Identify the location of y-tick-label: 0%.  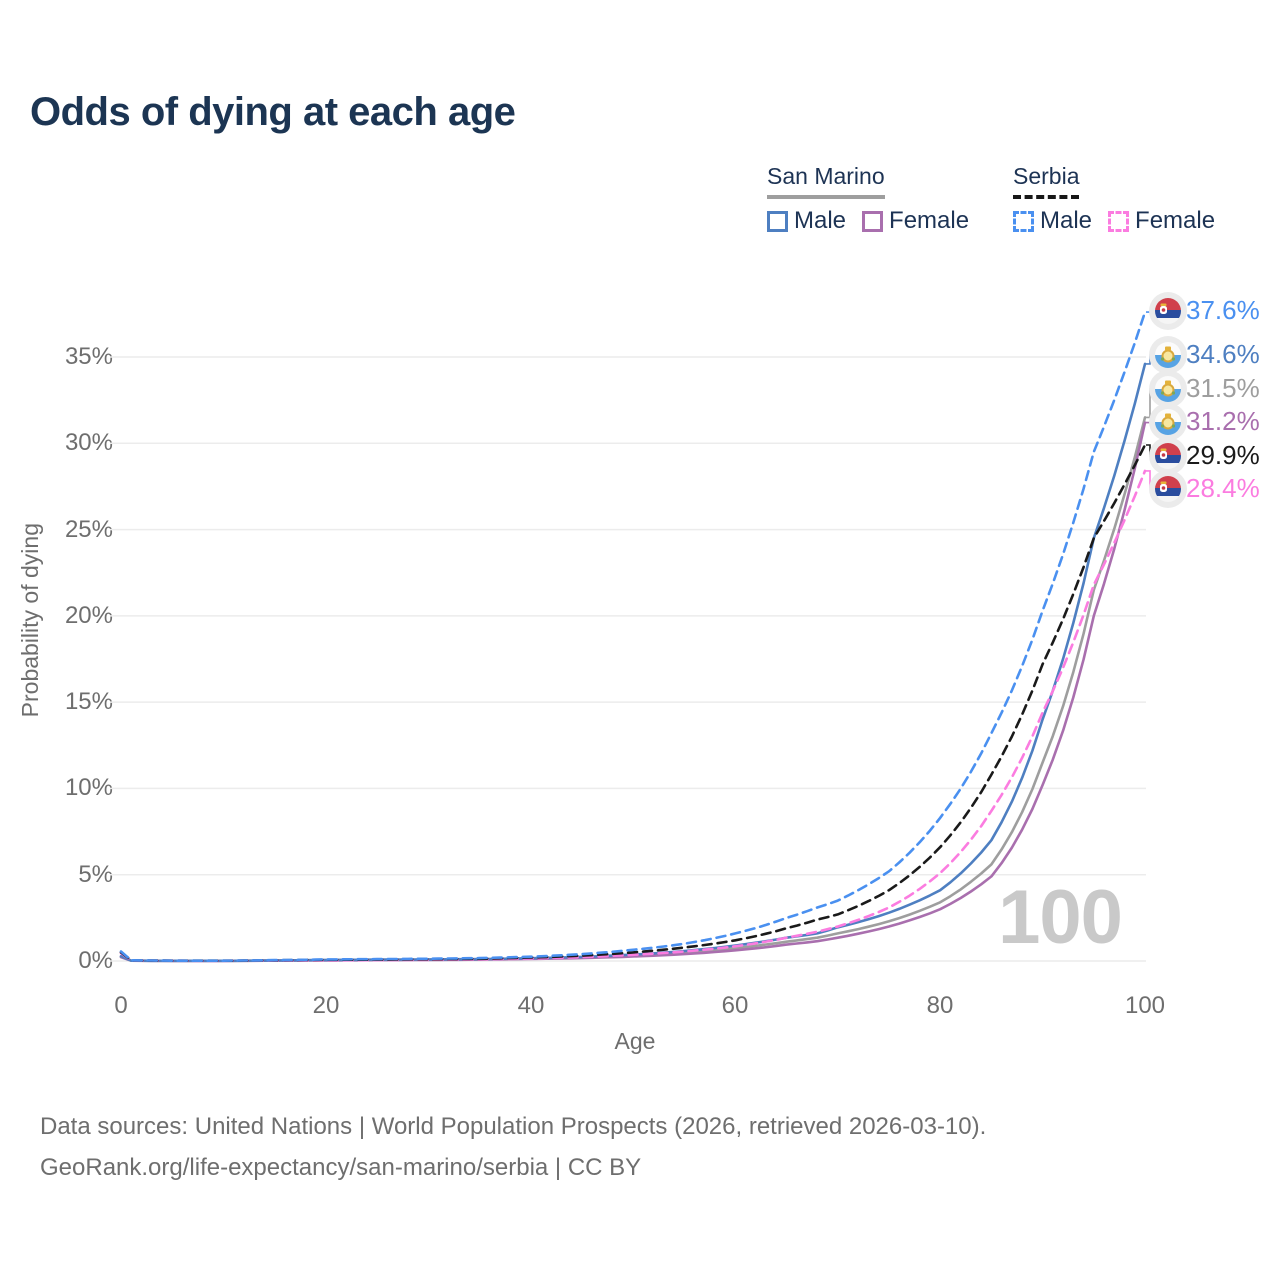
(95, 960).